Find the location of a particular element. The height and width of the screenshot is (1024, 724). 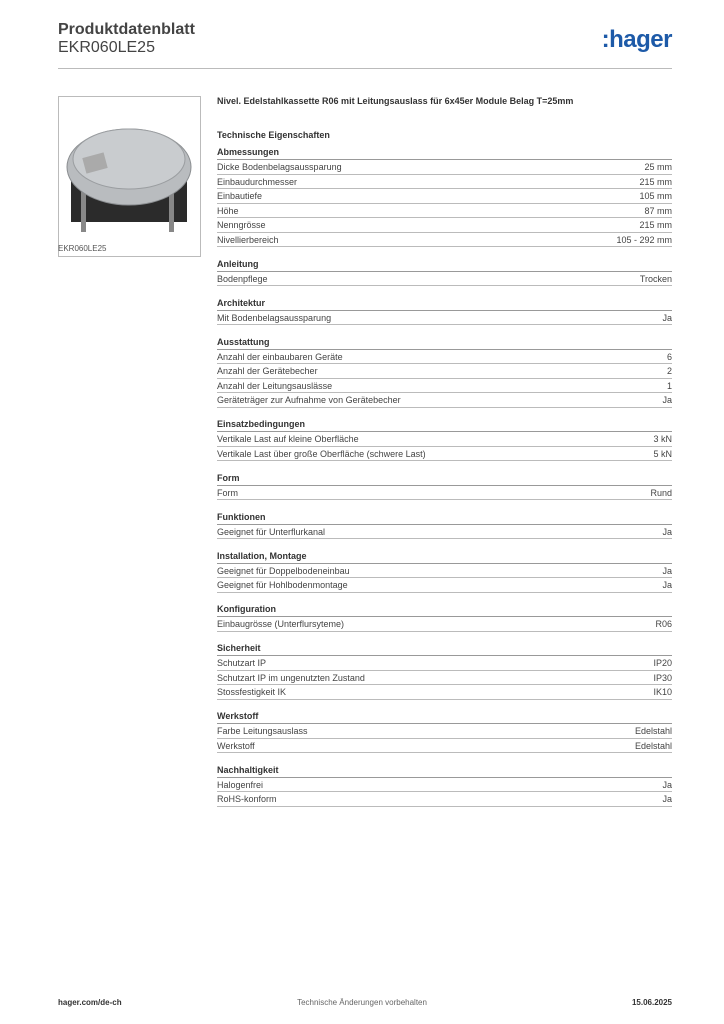

spec-value: 2 is located at coordinates (669, 371).